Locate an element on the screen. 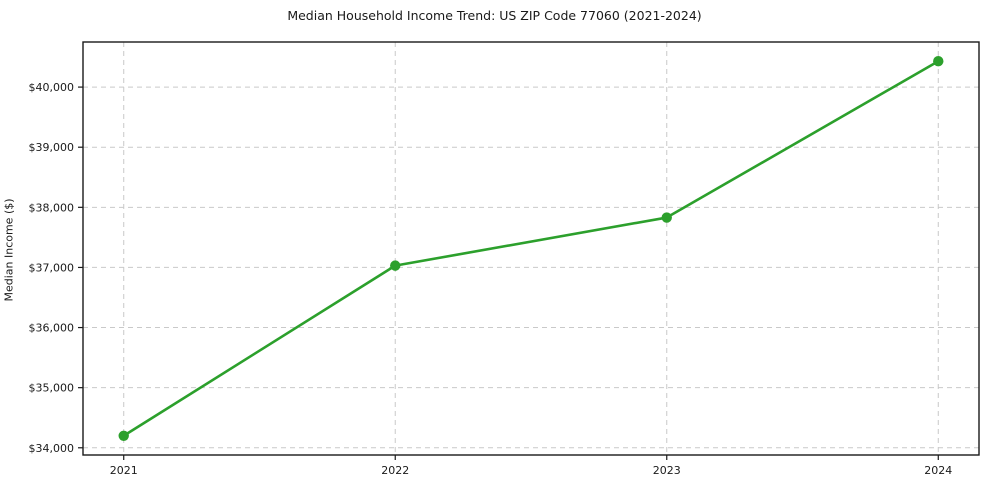  data-point-2024 is located at coordinates (938, 61).